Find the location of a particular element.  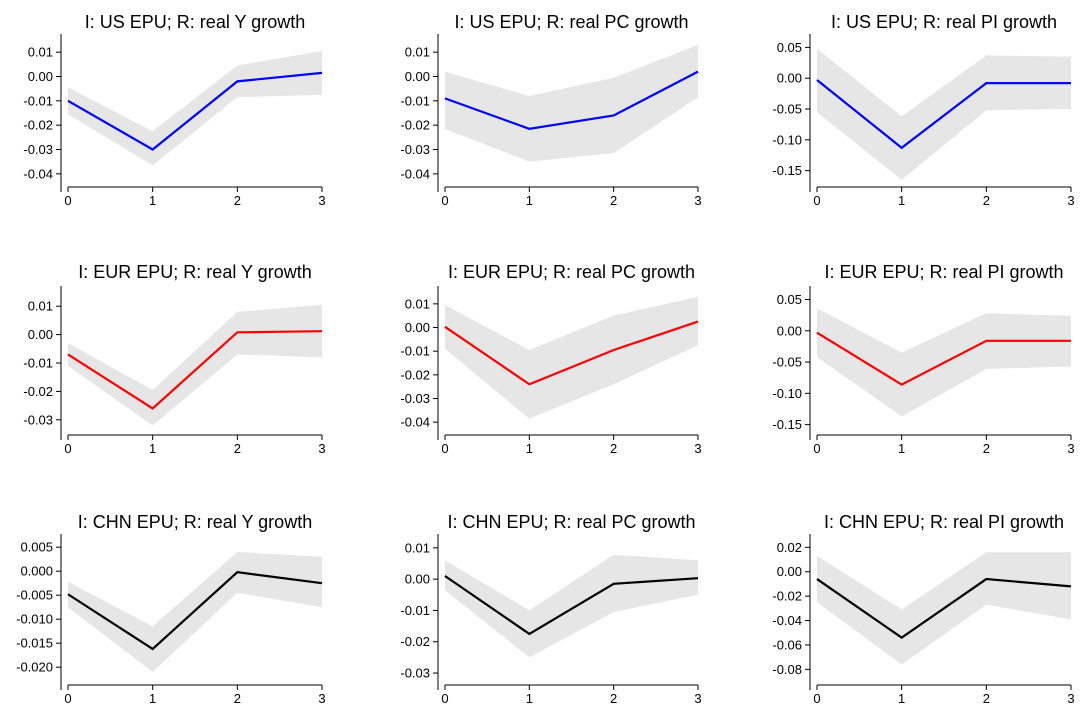

chart-panel-9: 0.02 0.00 -0.02 -0.04 -0.06 -0.08 0 1 2 3 is located at coordinates (923, 620).